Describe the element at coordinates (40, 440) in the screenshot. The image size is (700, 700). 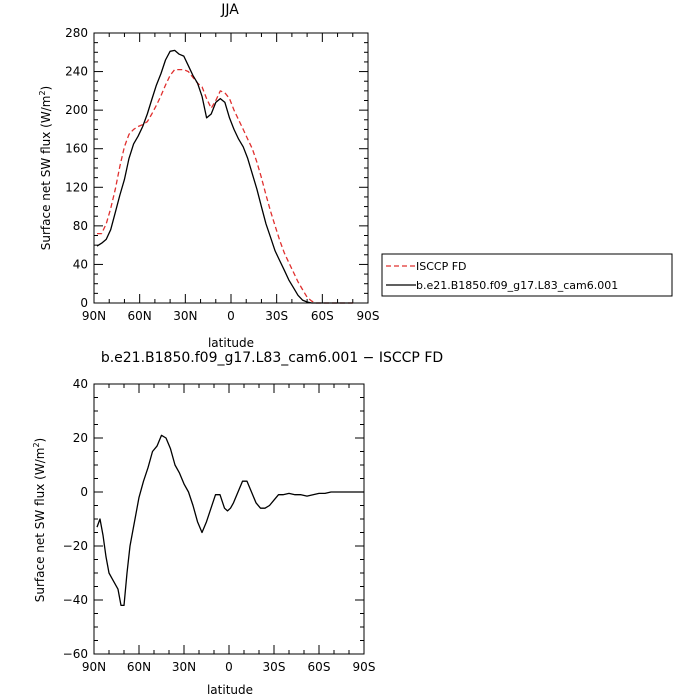
I see `bottom-y-axis-title-tail: )` at that location.